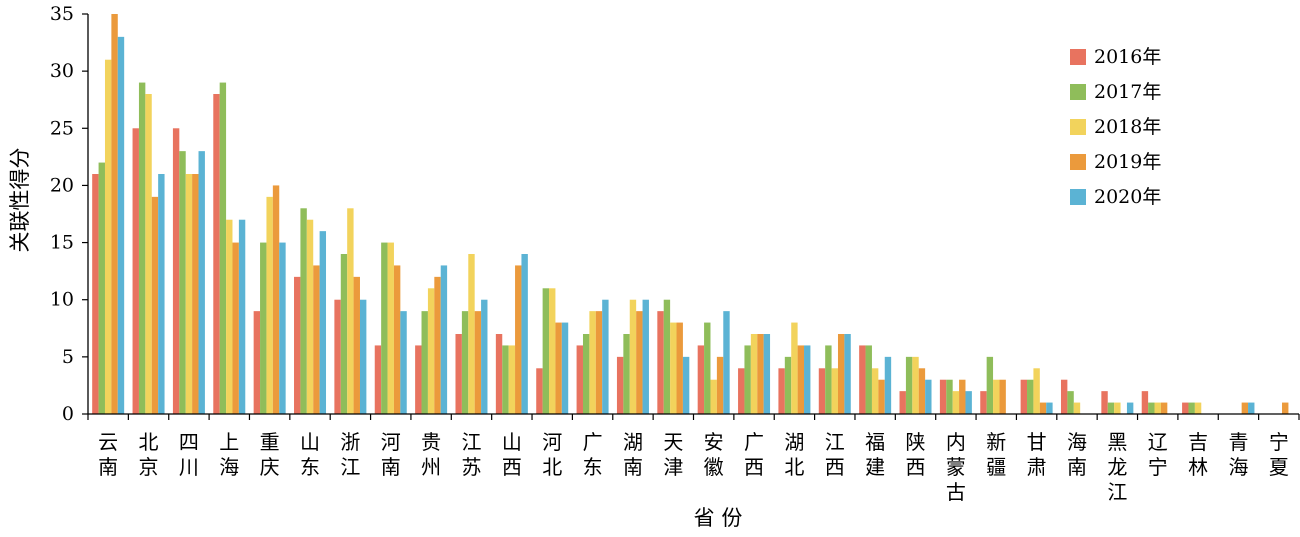 Image resolution: width=1300 pixels, height=537 pixels. What do you see at coordinates (62, 300) in the screenshot?
I see `y-tick-label-2: 10` at bounding box center [62, 300].